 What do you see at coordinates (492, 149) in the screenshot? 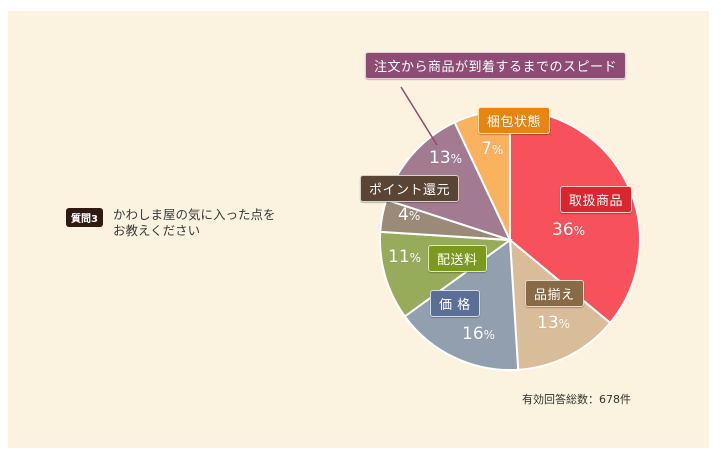
I see `pct-packaging: 7%` at bounding box center [492, 149].